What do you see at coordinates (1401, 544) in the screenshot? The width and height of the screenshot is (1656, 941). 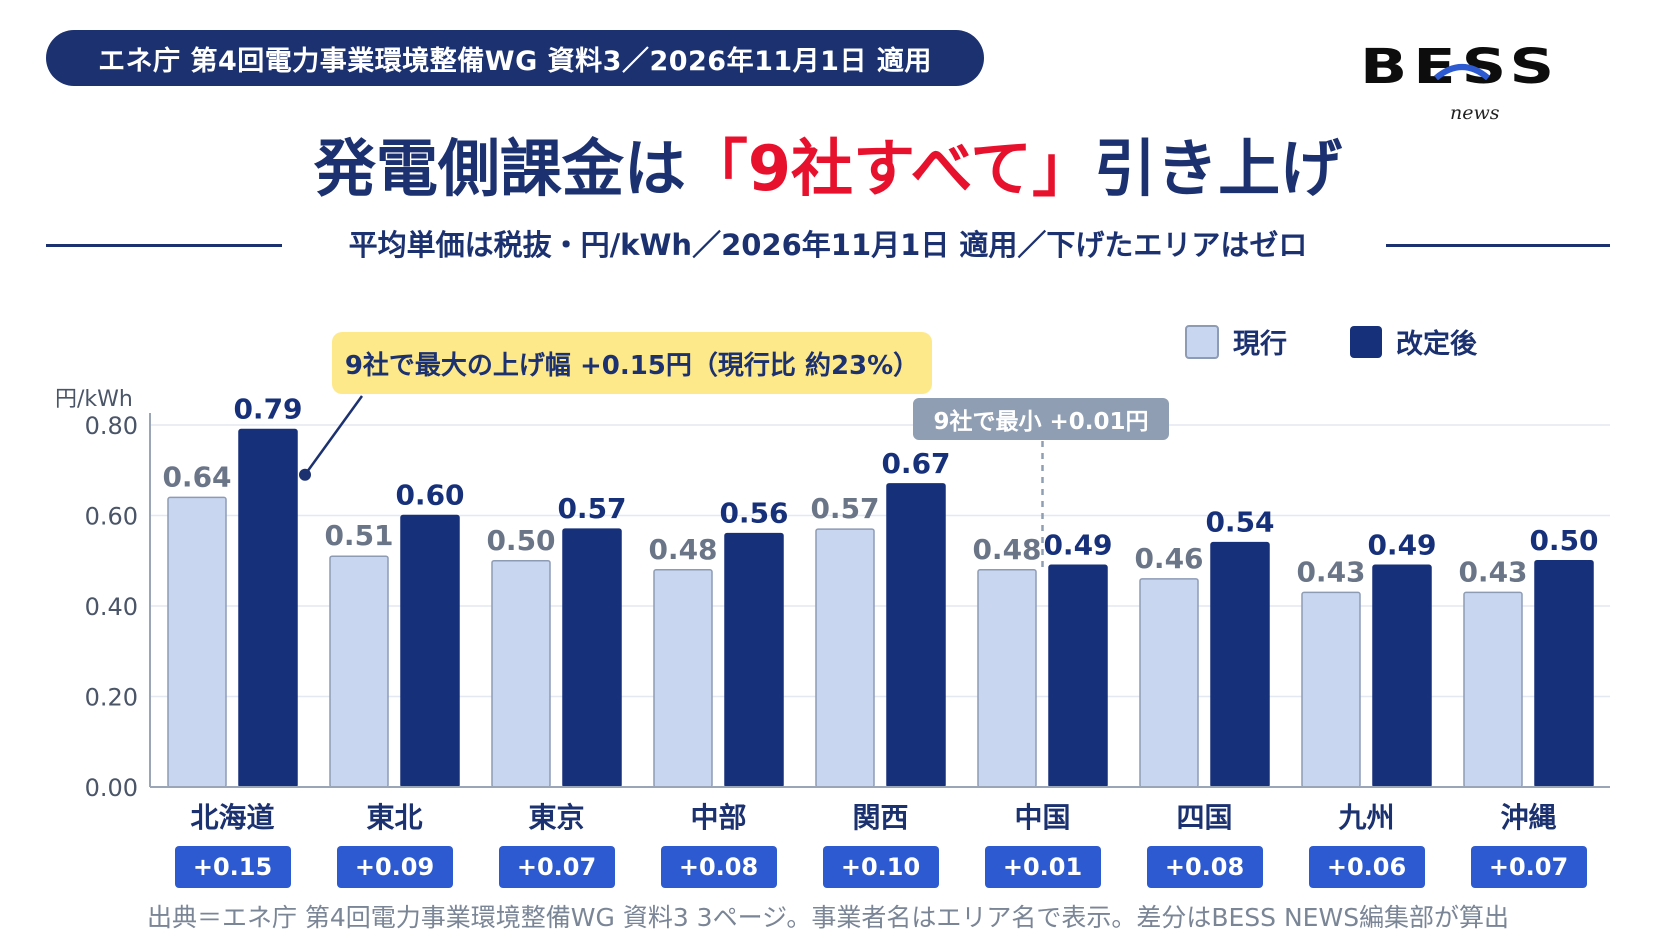 I see `data-label-revised-7: 0.49` at bounding box center [1401, 544].